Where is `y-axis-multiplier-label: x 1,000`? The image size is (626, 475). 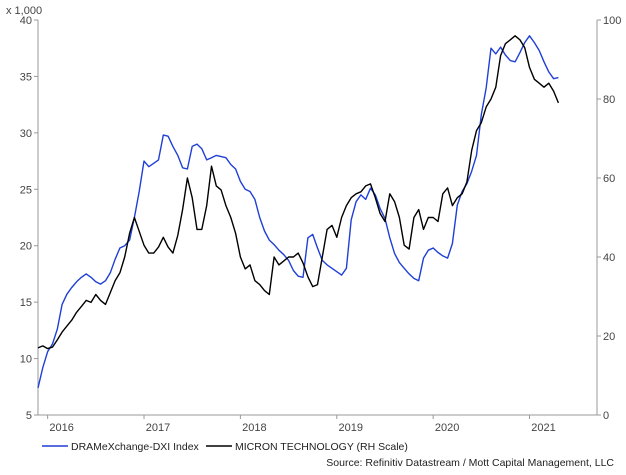 y-axis-multiplier-label: x 1,000 is located at coordinates (24, 11).